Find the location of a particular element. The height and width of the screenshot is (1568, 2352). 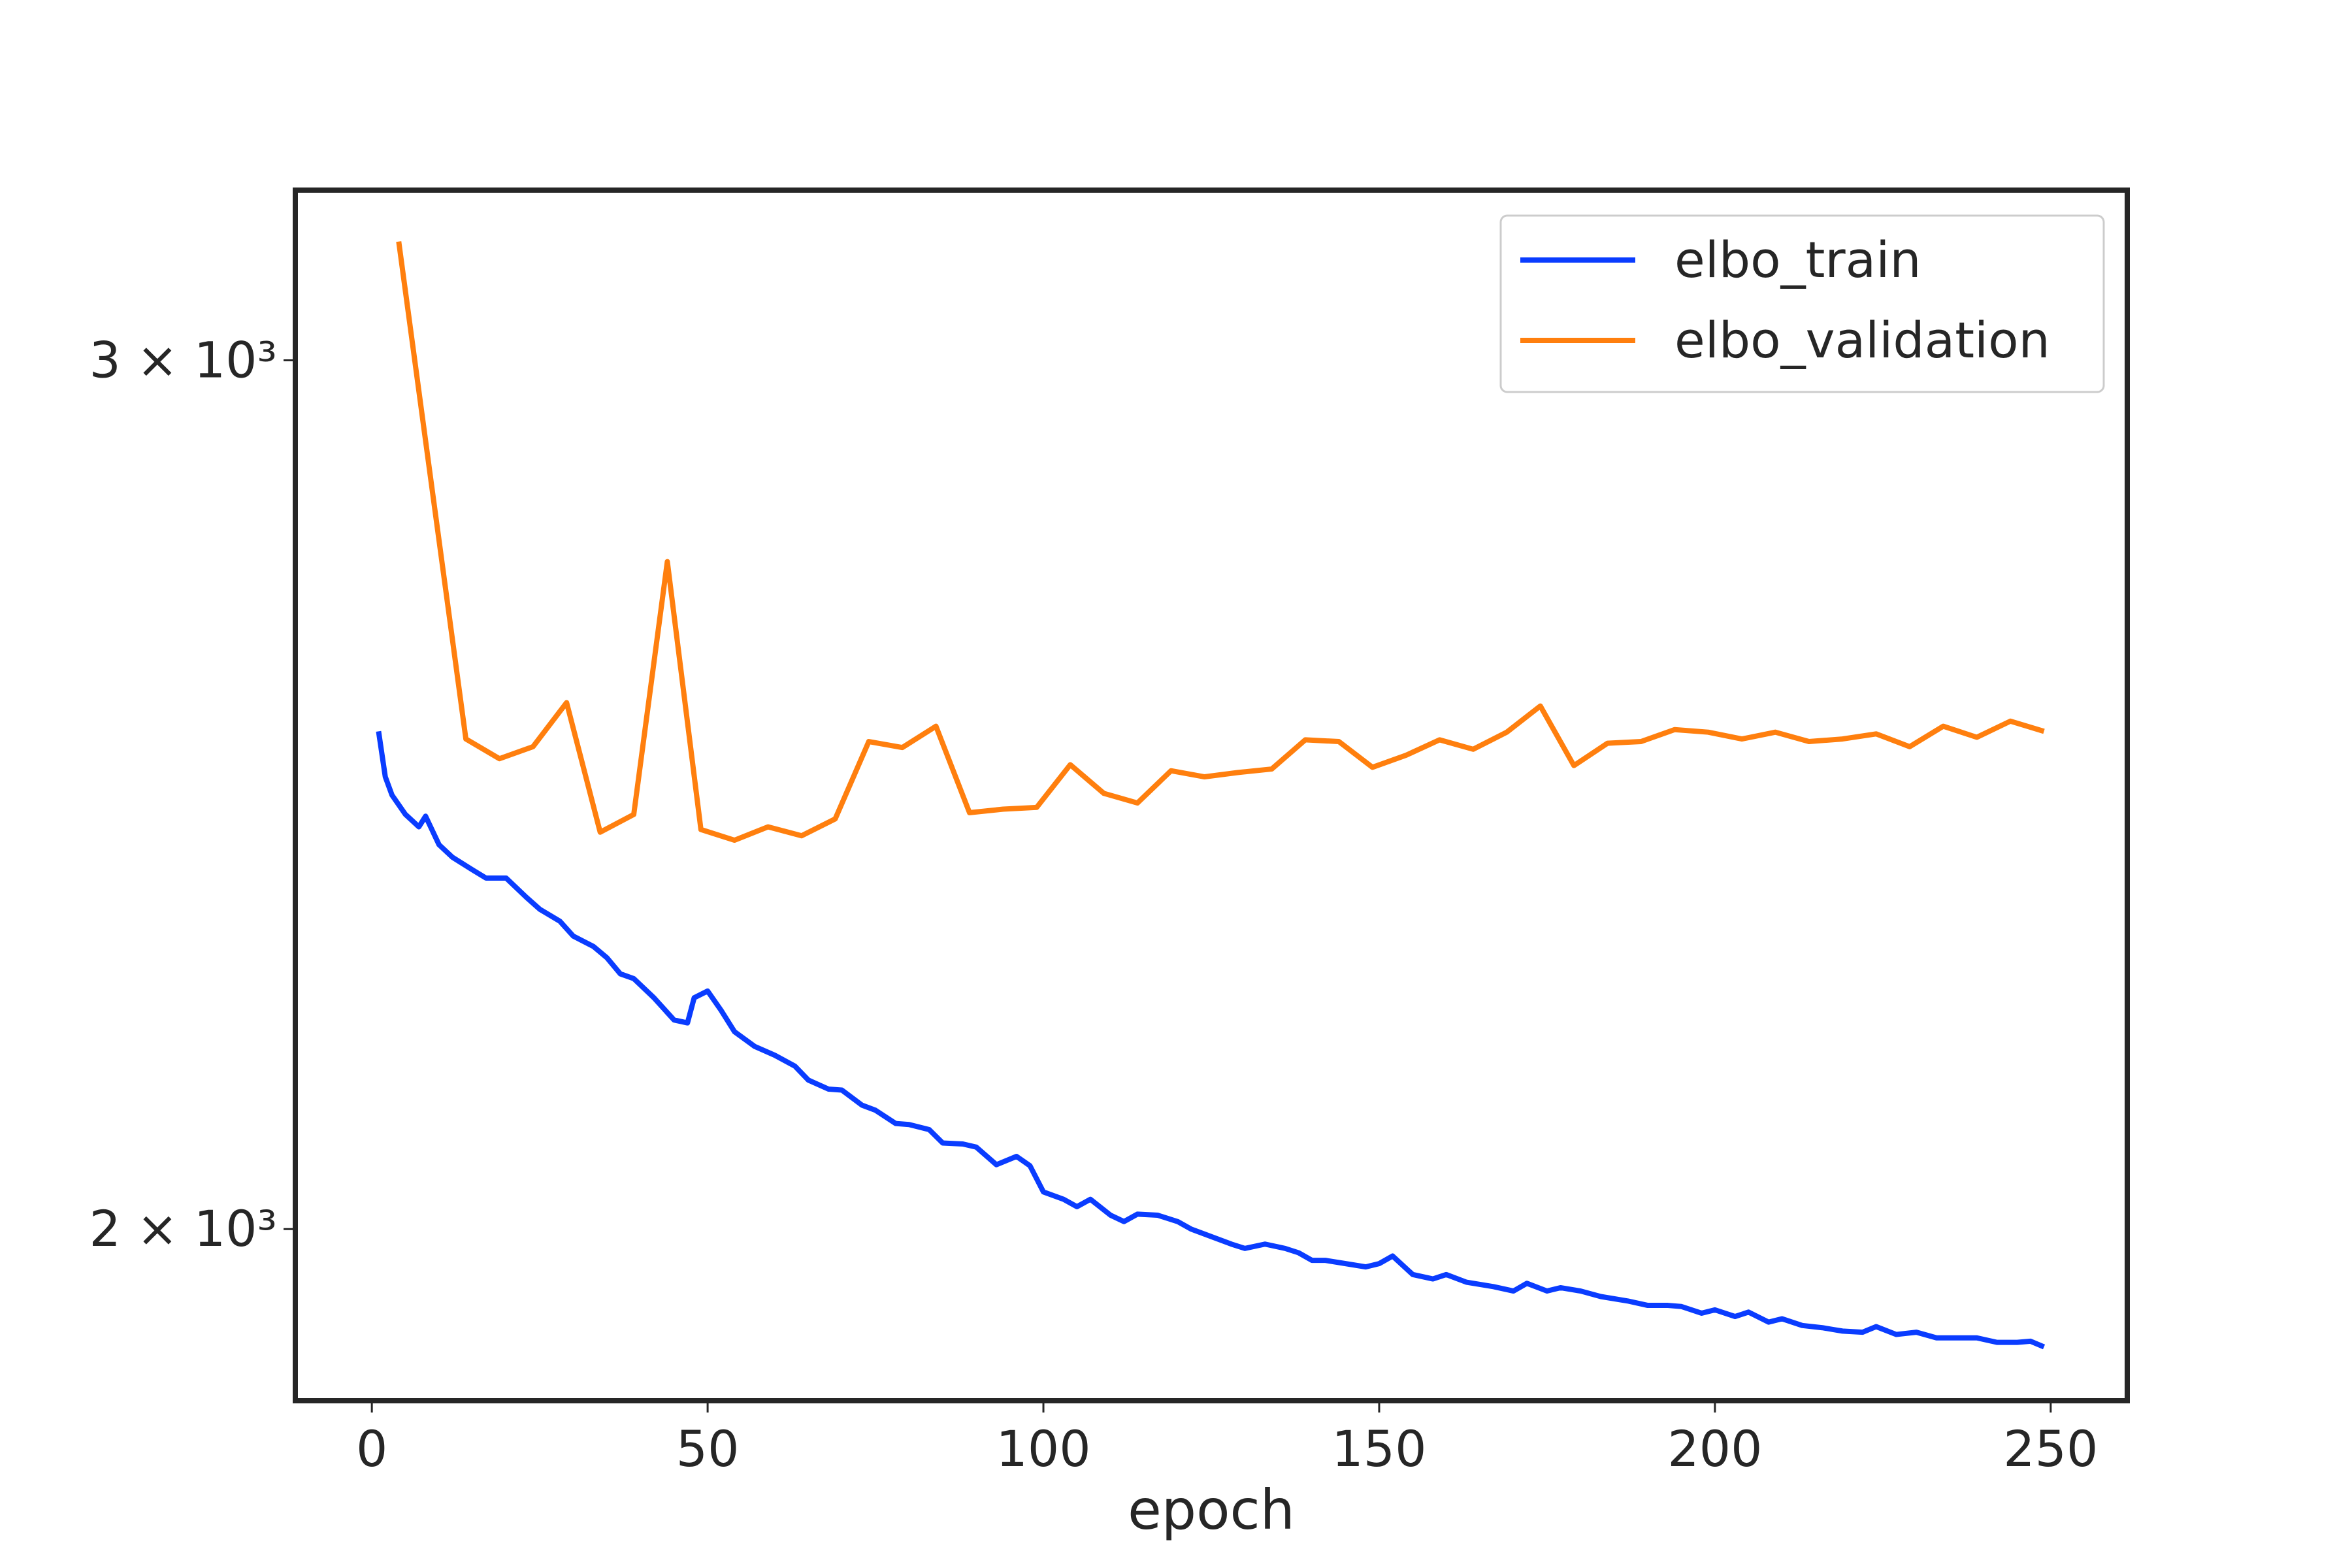

x-tick-label: 250 is located at coordinates (2050, 1449).